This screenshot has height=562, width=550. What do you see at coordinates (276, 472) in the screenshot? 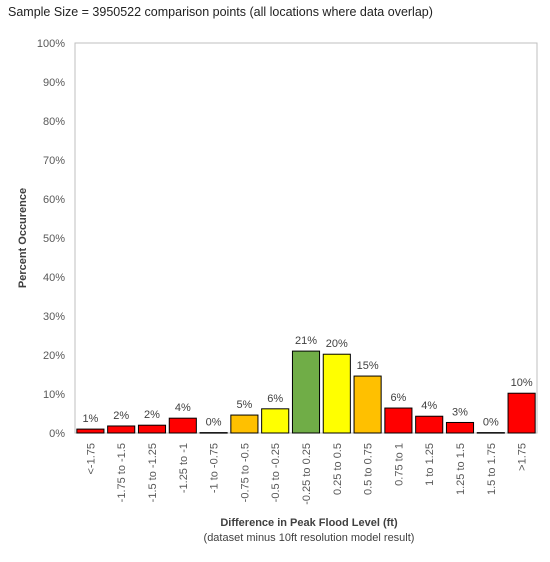
I see `x-tick-label: -0.5 to -0.25` at bounding box center [276, 472].